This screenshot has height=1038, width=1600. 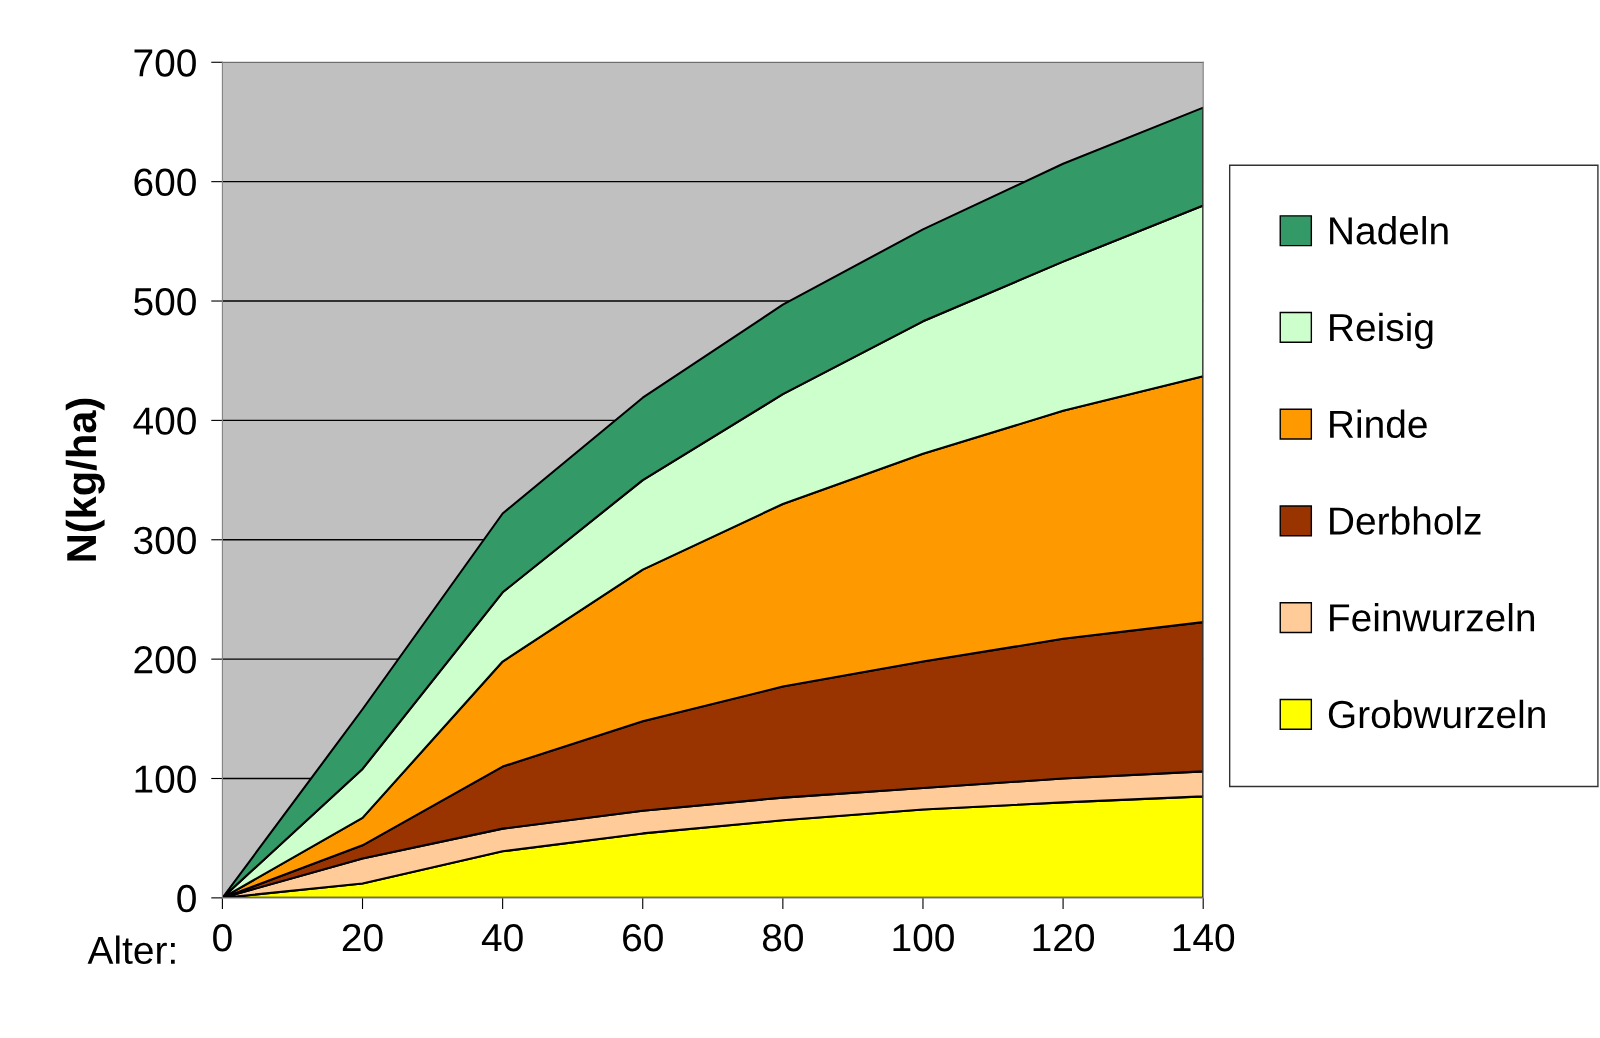 What do you see at coordinates (1436, 714) in the screenshot?
I see `legend-label: Grobwurzeln` at bounding box center [1436, 714].